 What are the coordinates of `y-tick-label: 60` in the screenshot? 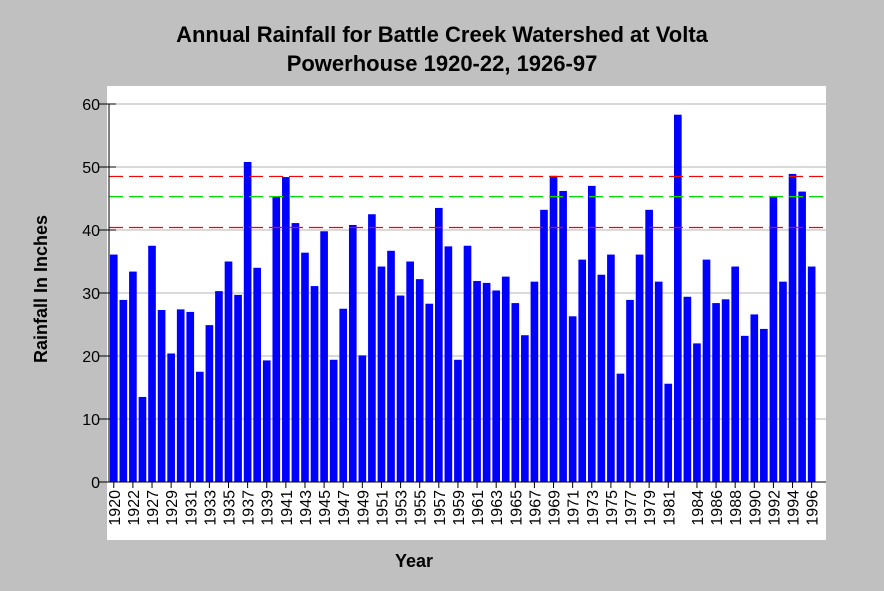 It's located at (91, 105).